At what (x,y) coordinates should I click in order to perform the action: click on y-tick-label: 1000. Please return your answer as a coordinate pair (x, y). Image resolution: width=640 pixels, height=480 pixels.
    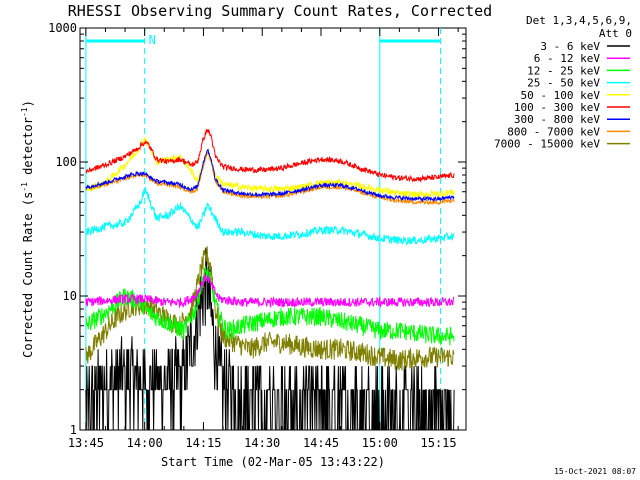
    Looking at the image, I should click on (62, 28).